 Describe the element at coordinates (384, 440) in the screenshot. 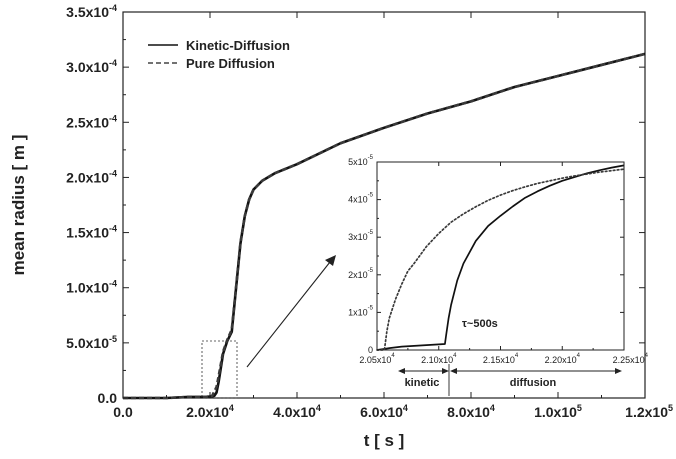

I see `x-axis-title: t [ s ]` at that location.